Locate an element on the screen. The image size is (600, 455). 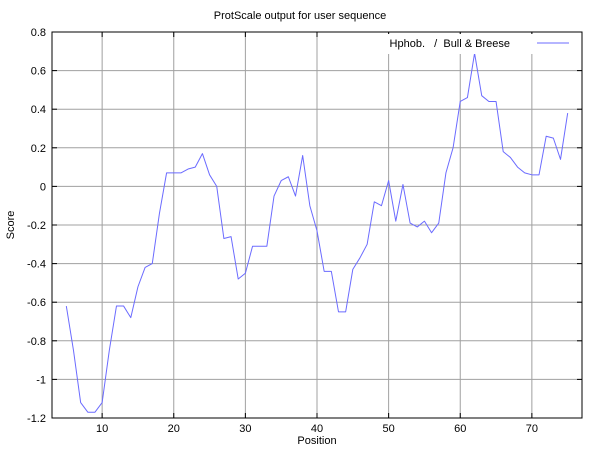
x-tick-label: 30 is located at coordinates (245, 429).